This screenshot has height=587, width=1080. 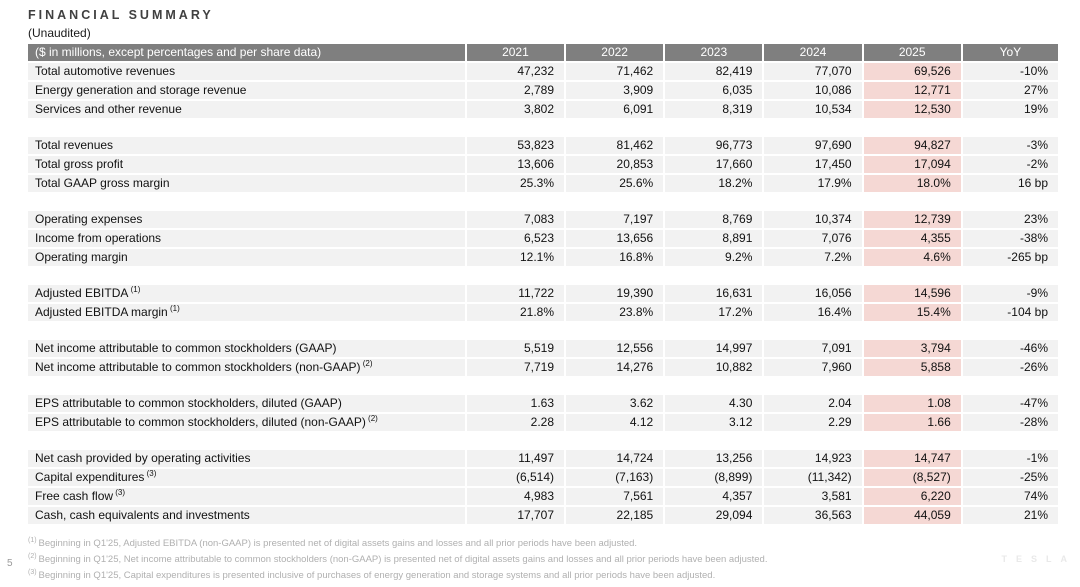 I want to click on value-2024: 7.2%, so click(x=813, y=257).